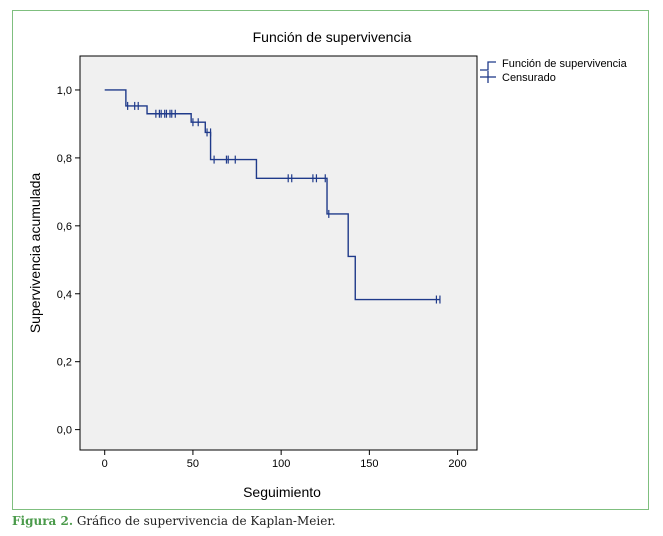 The image size is (663, 536). I want to click on legend: Función de supervivencia Censurado, so click(554, 71).